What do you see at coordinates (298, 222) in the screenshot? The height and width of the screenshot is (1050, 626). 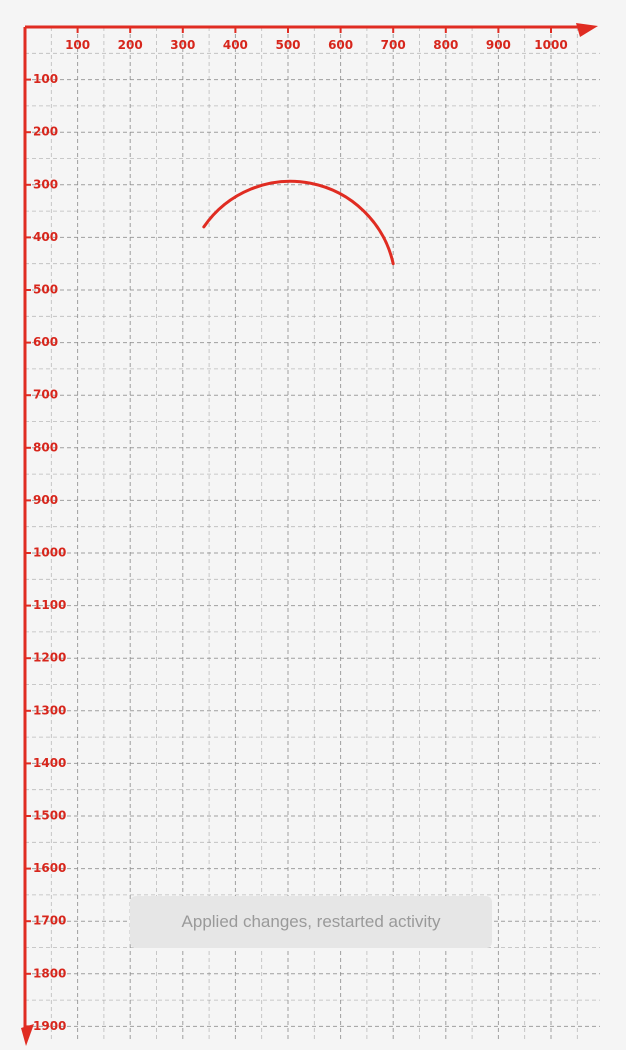 I see `drawn-arc` at bounding box center [298, 222].